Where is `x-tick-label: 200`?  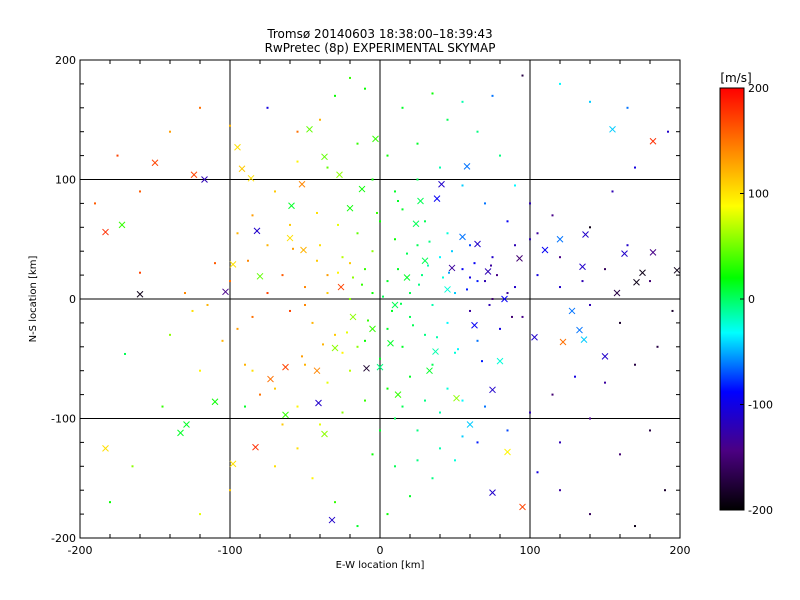 x-tick-label: 200 is located at coordinates (680, 550).